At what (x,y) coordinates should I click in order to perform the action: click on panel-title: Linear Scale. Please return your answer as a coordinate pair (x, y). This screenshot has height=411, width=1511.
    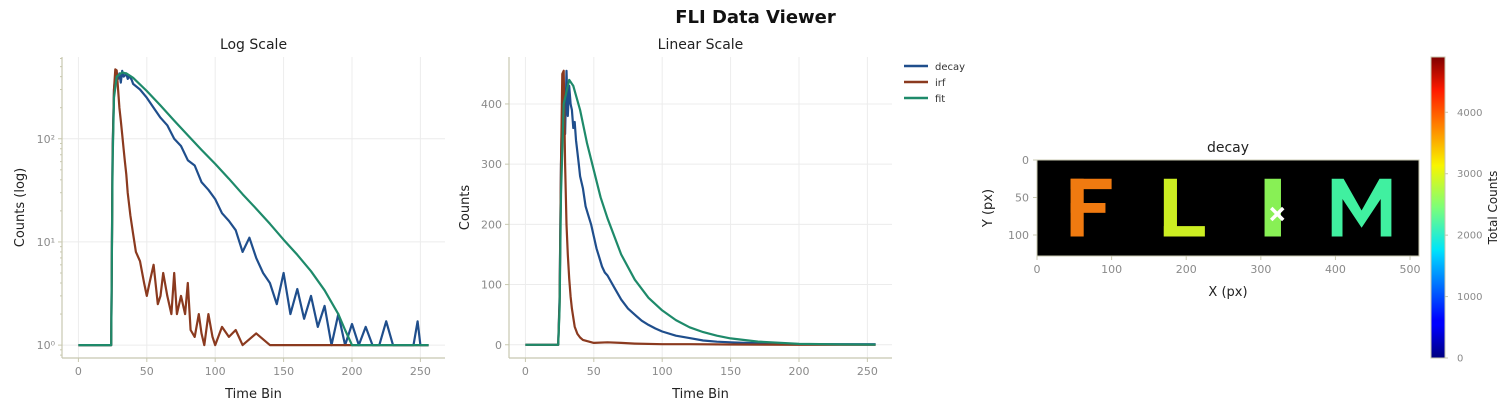
    Looking at the image, I should click on (701, 45).